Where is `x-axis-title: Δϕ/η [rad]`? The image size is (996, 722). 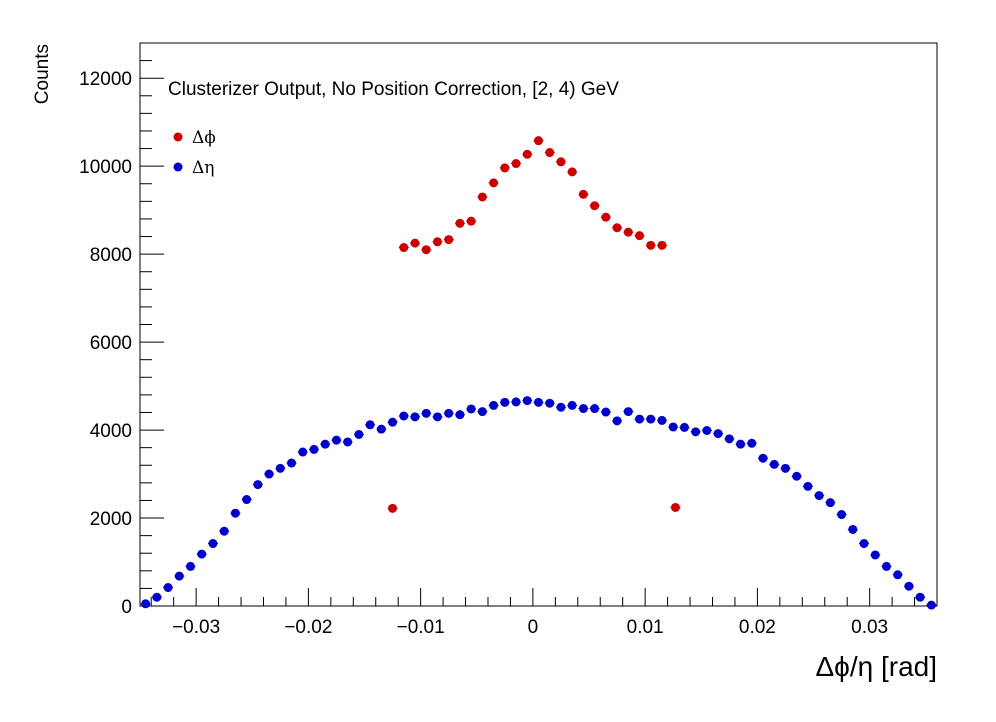 x-axis-title: Δϕ/η [rad] is located at coordinates (876, 666).